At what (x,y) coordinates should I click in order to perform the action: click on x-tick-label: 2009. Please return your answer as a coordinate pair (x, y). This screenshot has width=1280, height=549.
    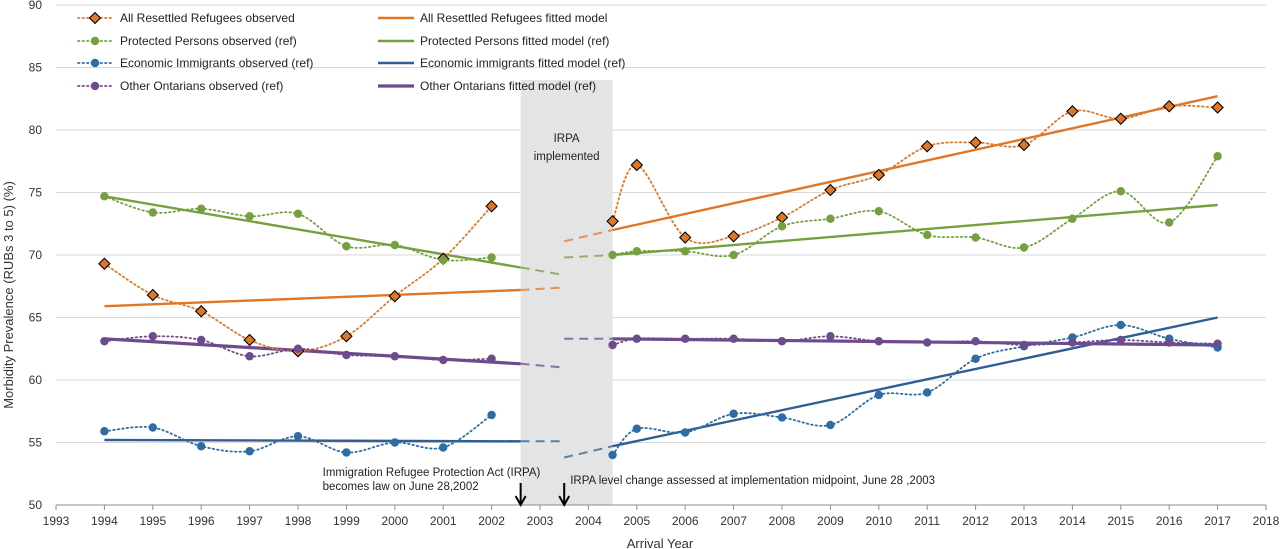
    Looking at the image, I should click on (830, 521).